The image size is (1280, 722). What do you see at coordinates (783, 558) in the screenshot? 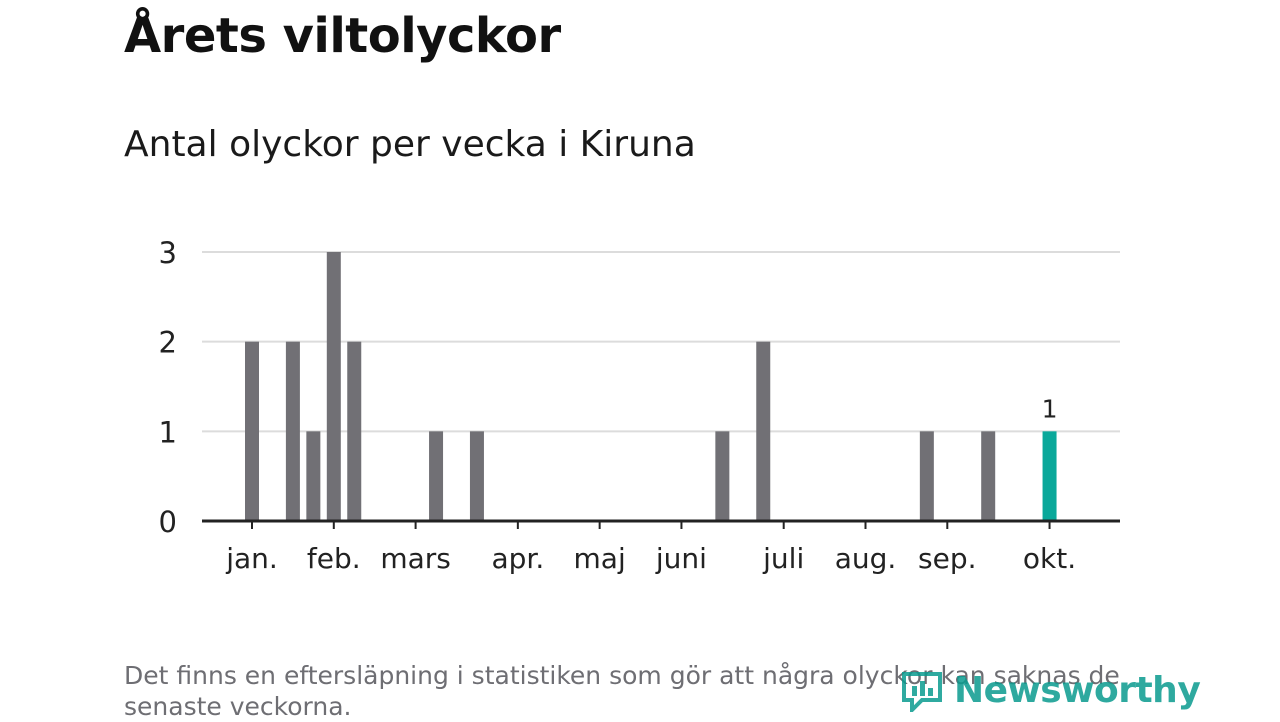
I see `x-tick-label: juli` at bounding box center [783, 558].